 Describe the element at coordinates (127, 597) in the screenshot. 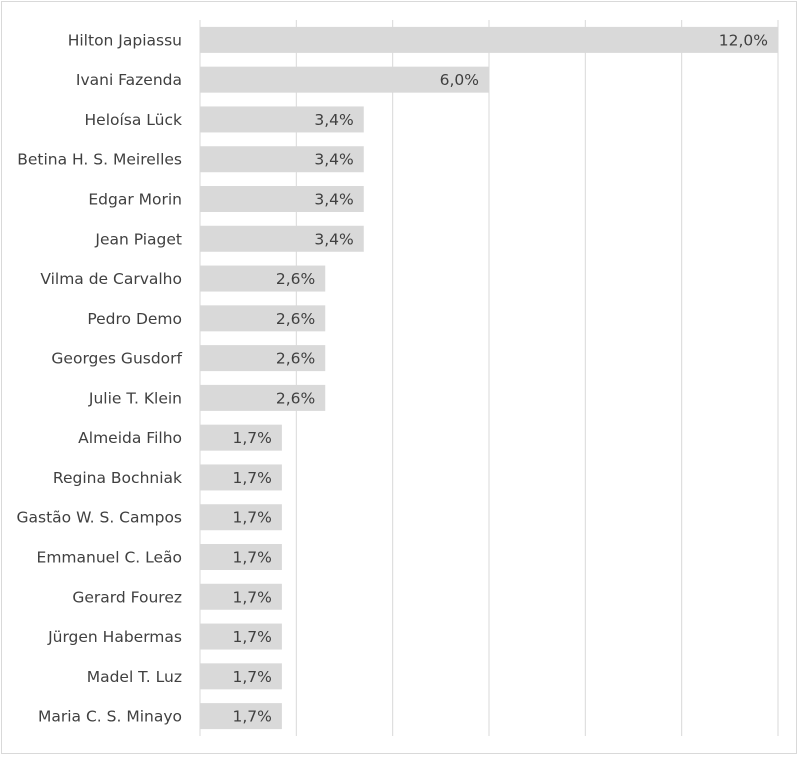

I see `category-label: Gerard Fourez` at that location.